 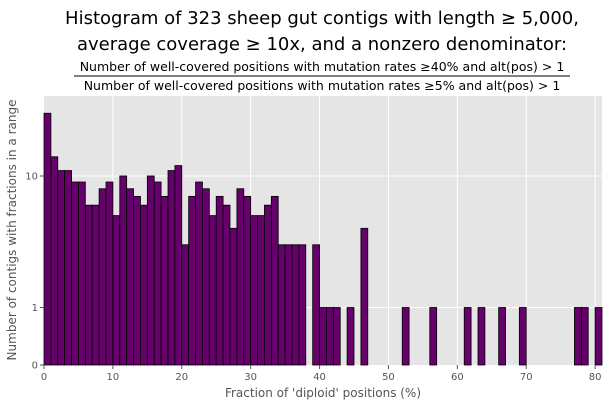 What do you see at coordinates (35, 366) in the screenshot?
I see `y-tick-label: 0` at bounding box center [35, 366].